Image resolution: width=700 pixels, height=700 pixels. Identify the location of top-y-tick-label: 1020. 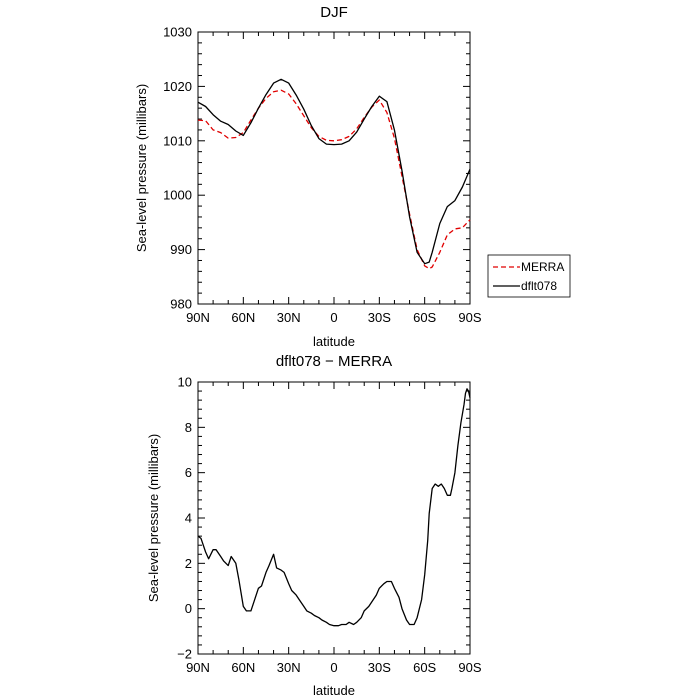
(177, 86).